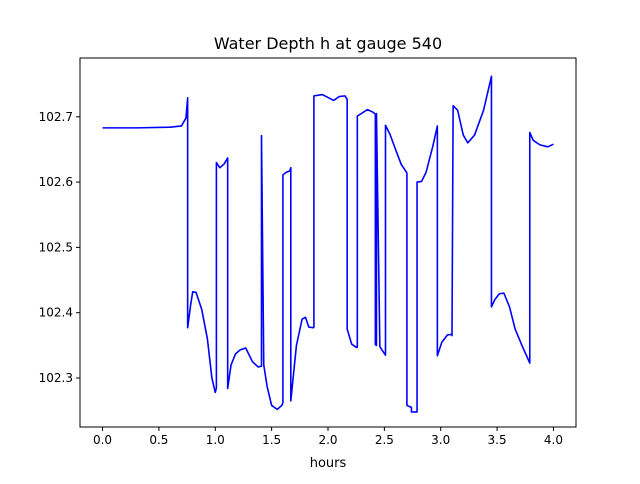 The image size is (640, 484). What do you see at coordinates (215, 440) in the screenshot?
I see `x-tick-label: 1.0` at bounding box center [215, 440].